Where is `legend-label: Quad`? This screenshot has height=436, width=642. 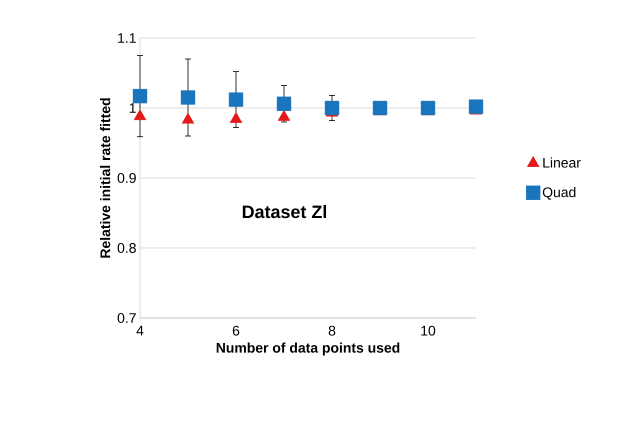
legend-label: Quad is located at coordinates (559, 193).